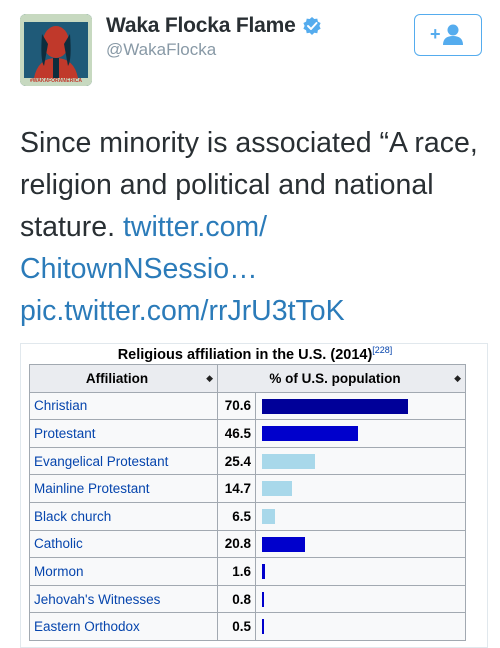 The width and height of the screenshot is (500, 648). I want to click on avatar: #WAKAFORAMERICA, so click(56, 50).